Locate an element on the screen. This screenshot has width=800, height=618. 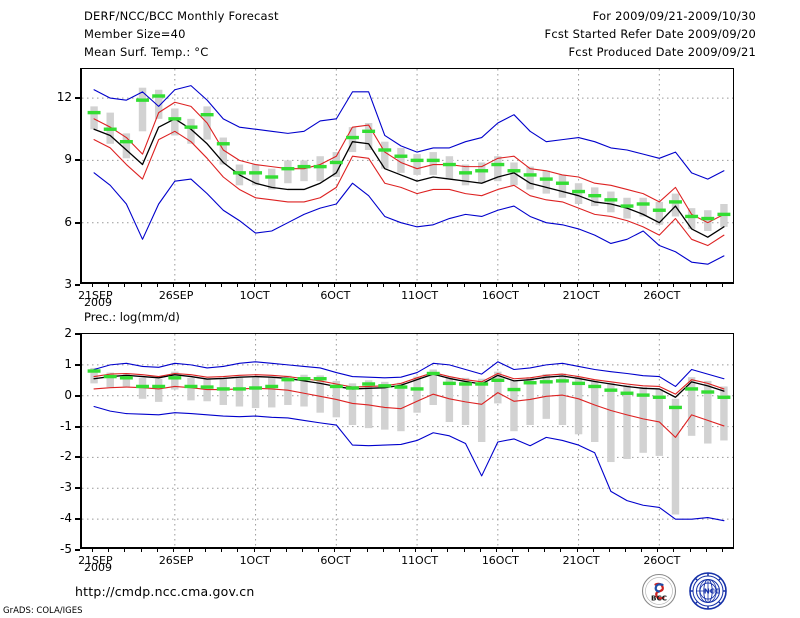
temperature-y-tick-label: 9 is located at coordinates (68, 159).